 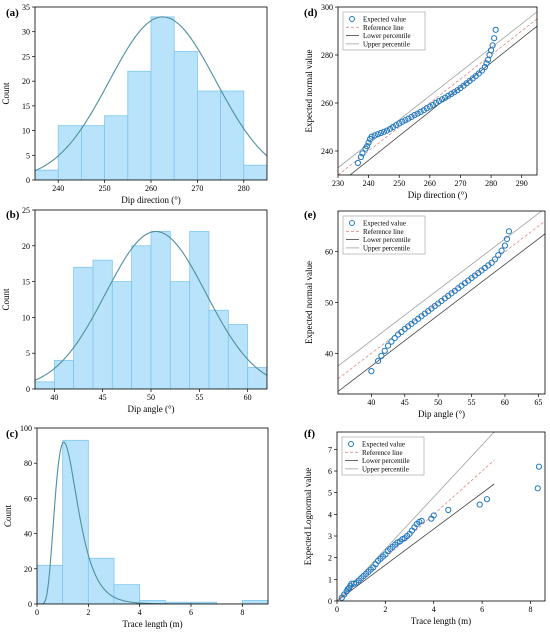 What do you see at coordinates (152, 516) in the screenshot?
I see `plot-frame` at bounding box center [152, 516].